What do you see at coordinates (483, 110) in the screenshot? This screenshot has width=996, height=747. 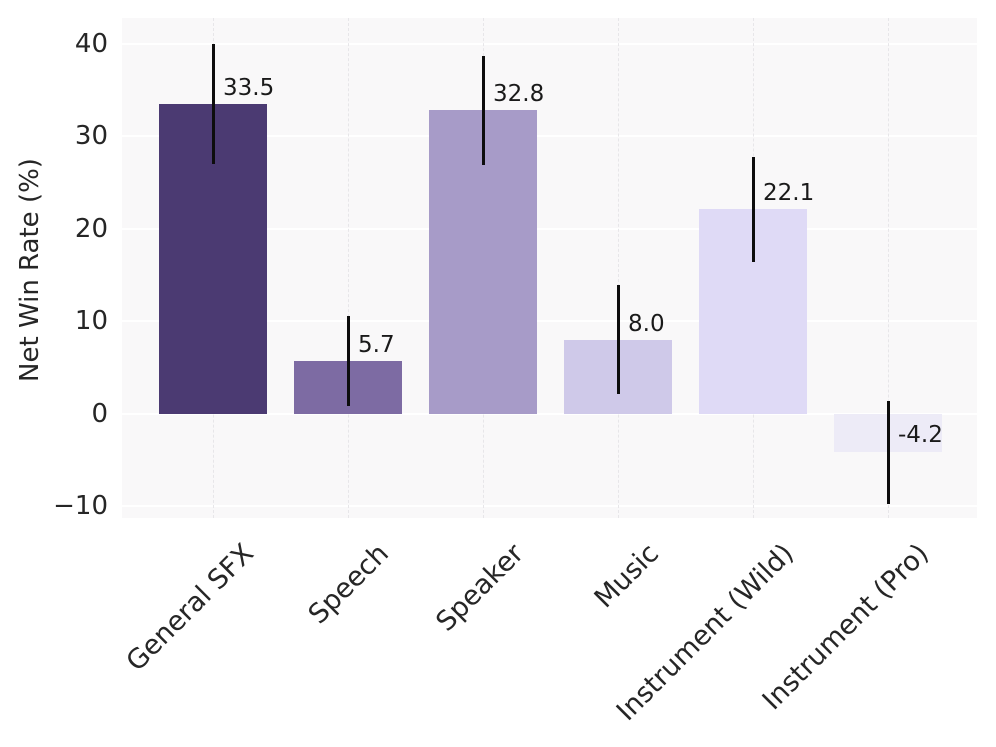 I see `error-bar-speaker` at bounding box center [483, 110].